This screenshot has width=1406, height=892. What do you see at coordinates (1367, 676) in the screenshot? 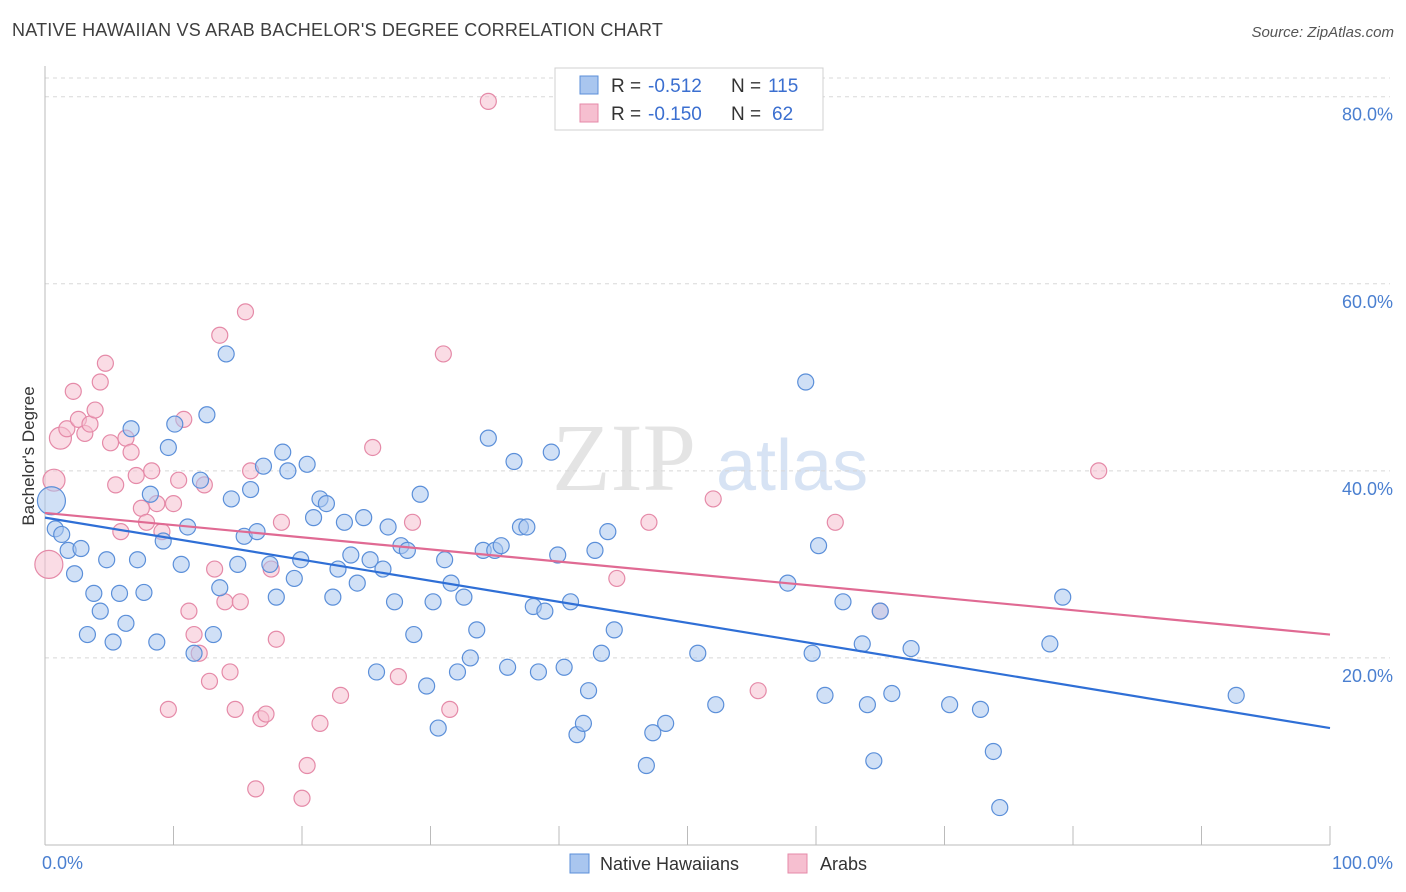
I see `y-tick-label: 20.0%` at bounding box center [1367, 676].